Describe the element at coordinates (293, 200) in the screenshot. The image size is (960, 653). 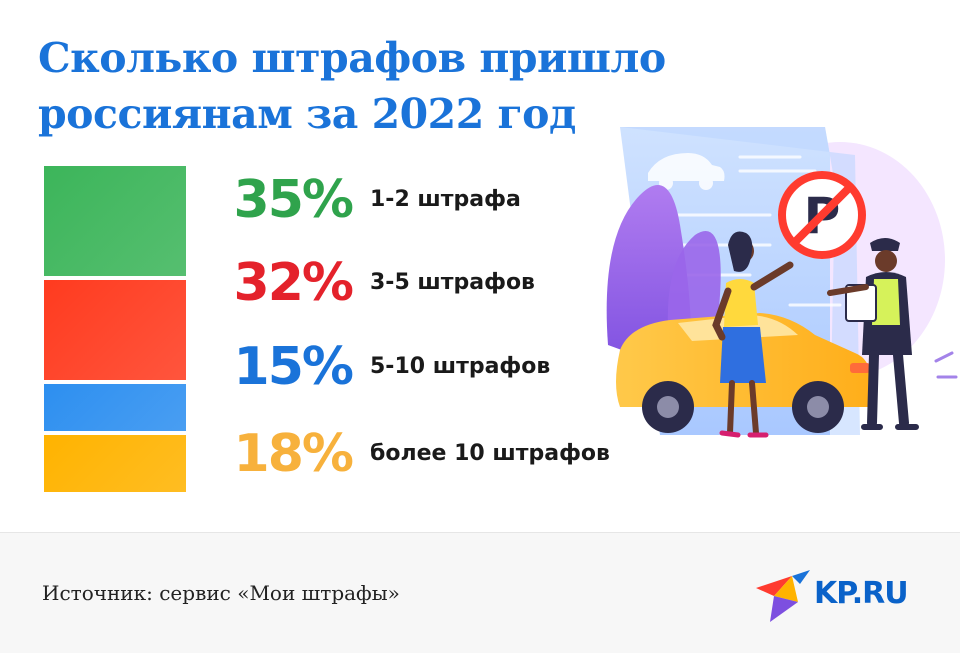
I see `value-label-1: 35%` at that location.